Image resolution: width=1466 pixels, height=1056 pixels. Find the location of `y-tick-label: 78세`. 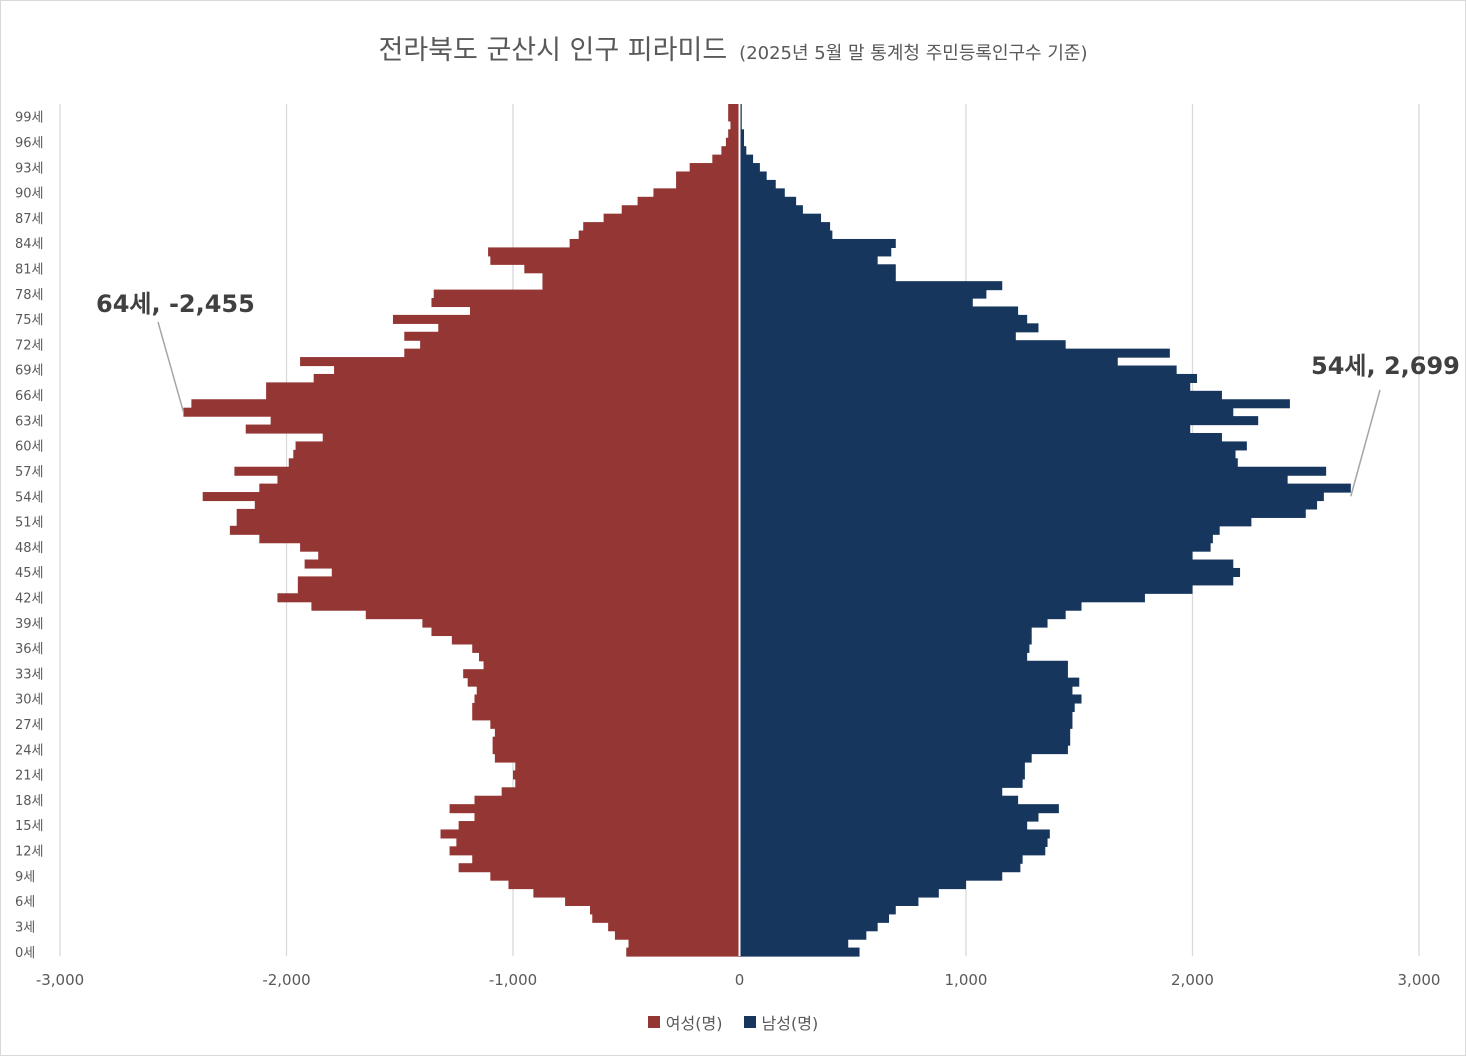

y-tick-label: 78세 is located at coordinates (29, 295).